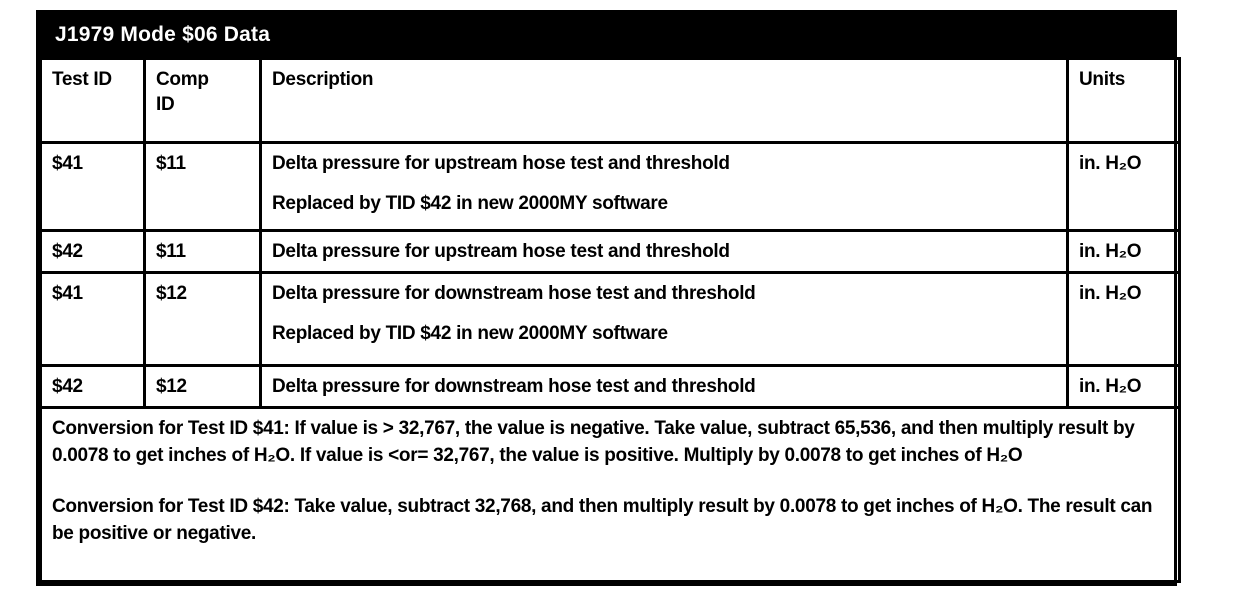  I want to click on col-header-test-id-label: Test ID, so click(82, 79).